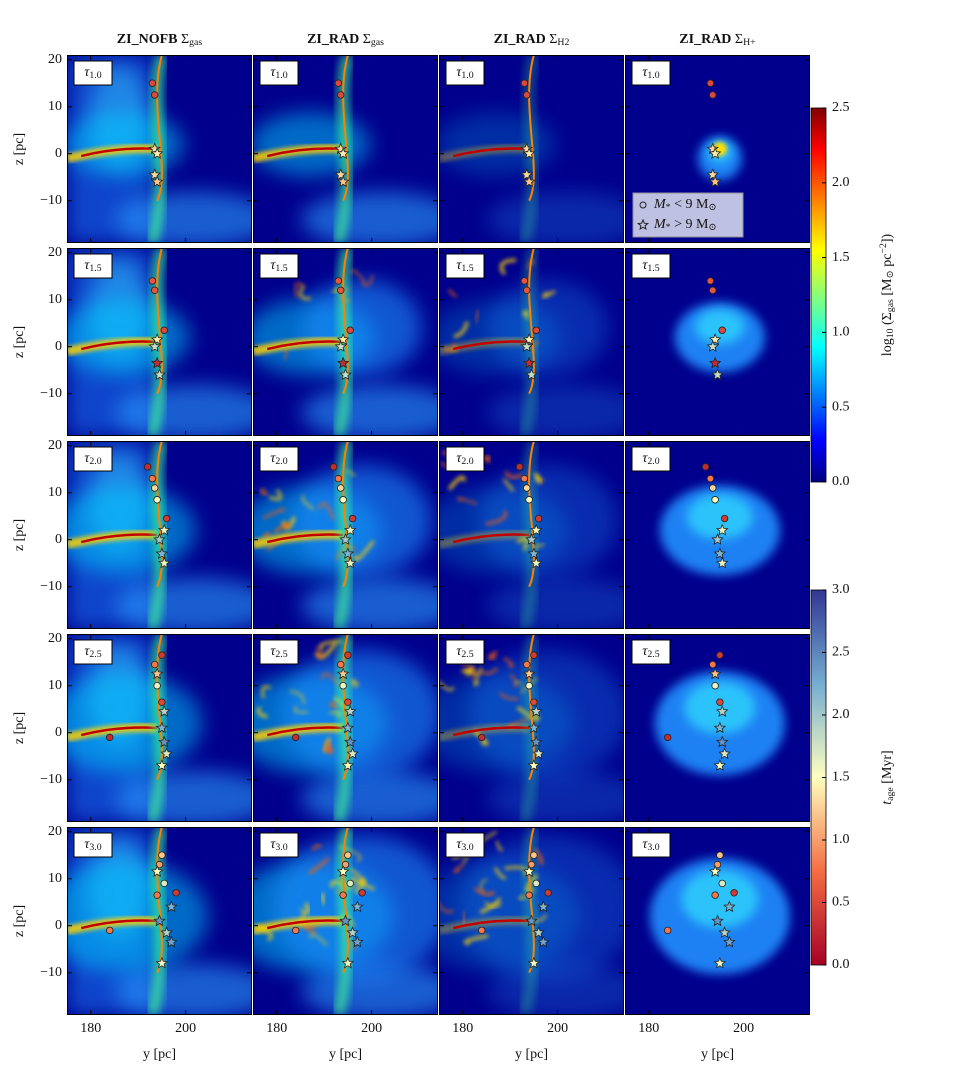 This screenshot has width=954, height=1078. I want to click on legend-label: M* < 9 M⊙, so click(685, 205).